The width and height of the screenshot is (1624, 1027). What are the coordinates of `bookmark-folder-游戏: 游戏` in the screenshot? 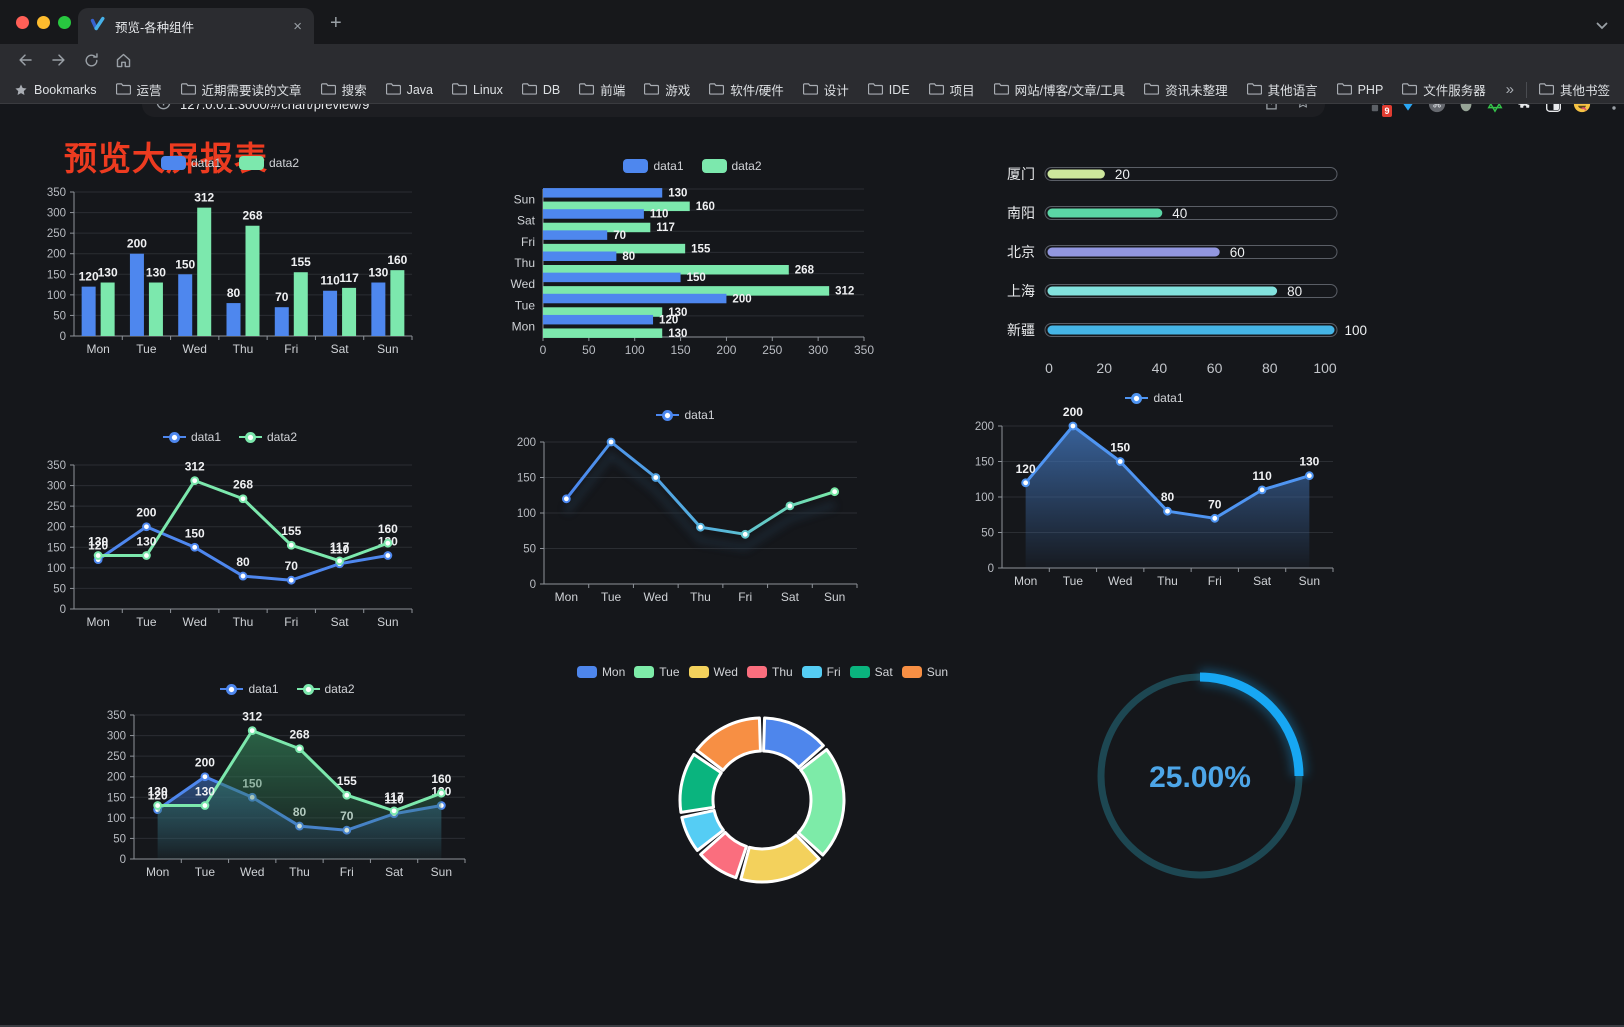 It's located at (667, 89).